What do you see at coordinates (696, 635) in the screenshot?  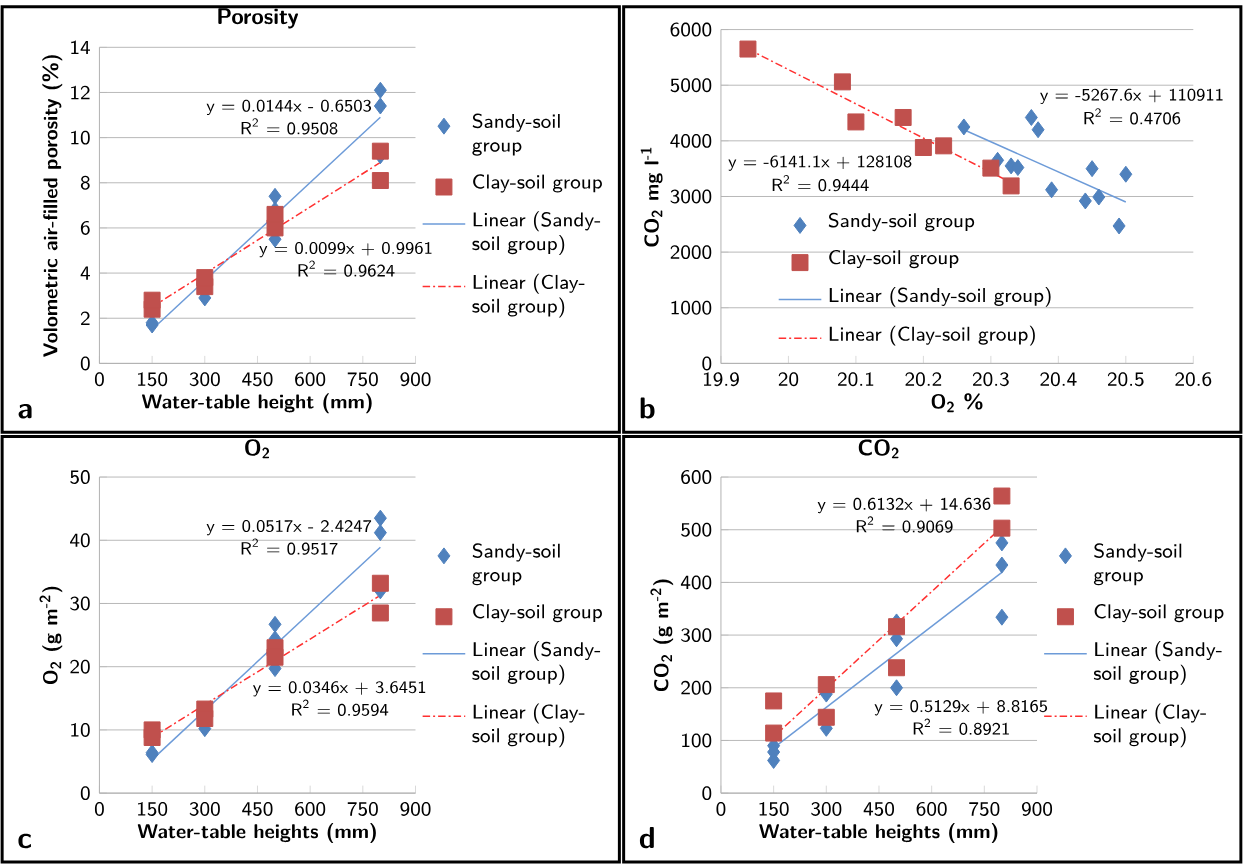 I see `y-tick-label: 300` at bounding box center [696, 635].